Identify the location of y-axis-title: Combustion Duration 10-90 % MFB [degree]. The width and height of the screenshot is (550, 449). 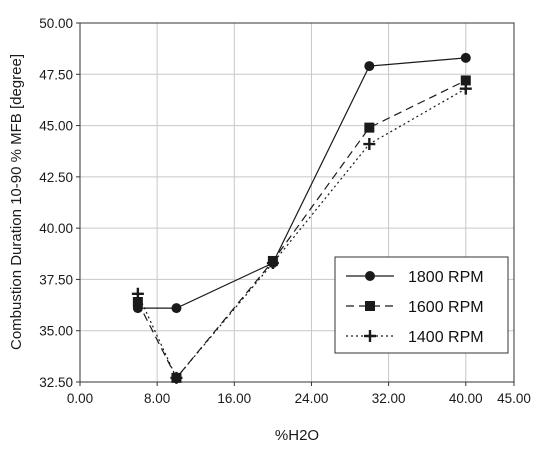
(16, 202).